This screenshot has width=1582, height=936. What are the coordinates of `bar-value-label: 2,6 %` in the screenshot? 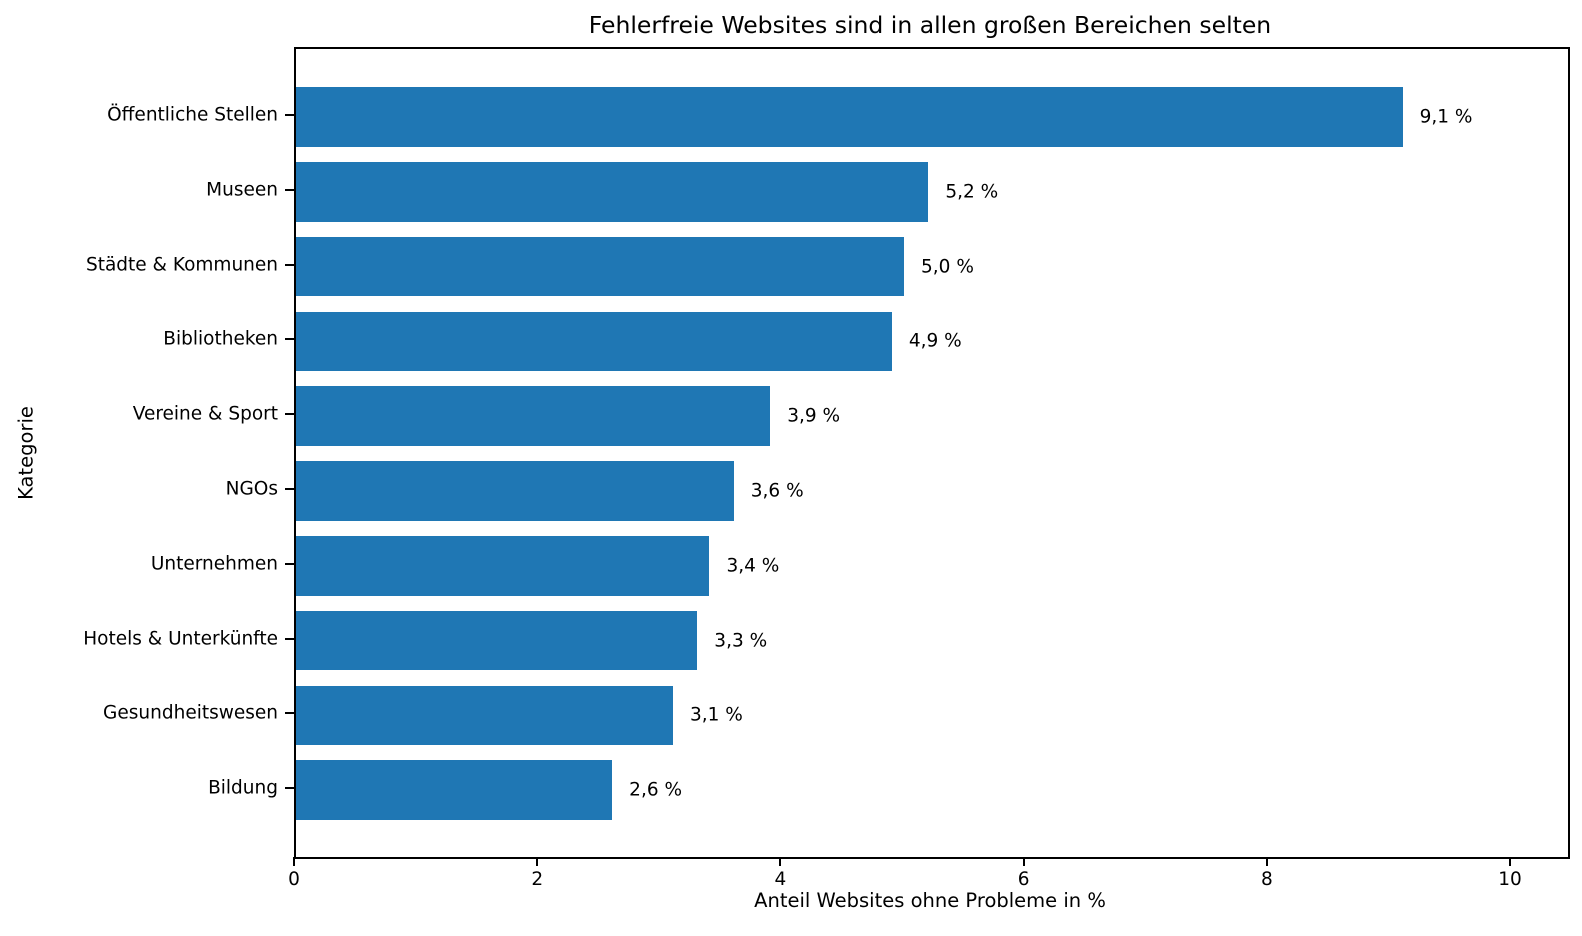 It's located at (656, 790).